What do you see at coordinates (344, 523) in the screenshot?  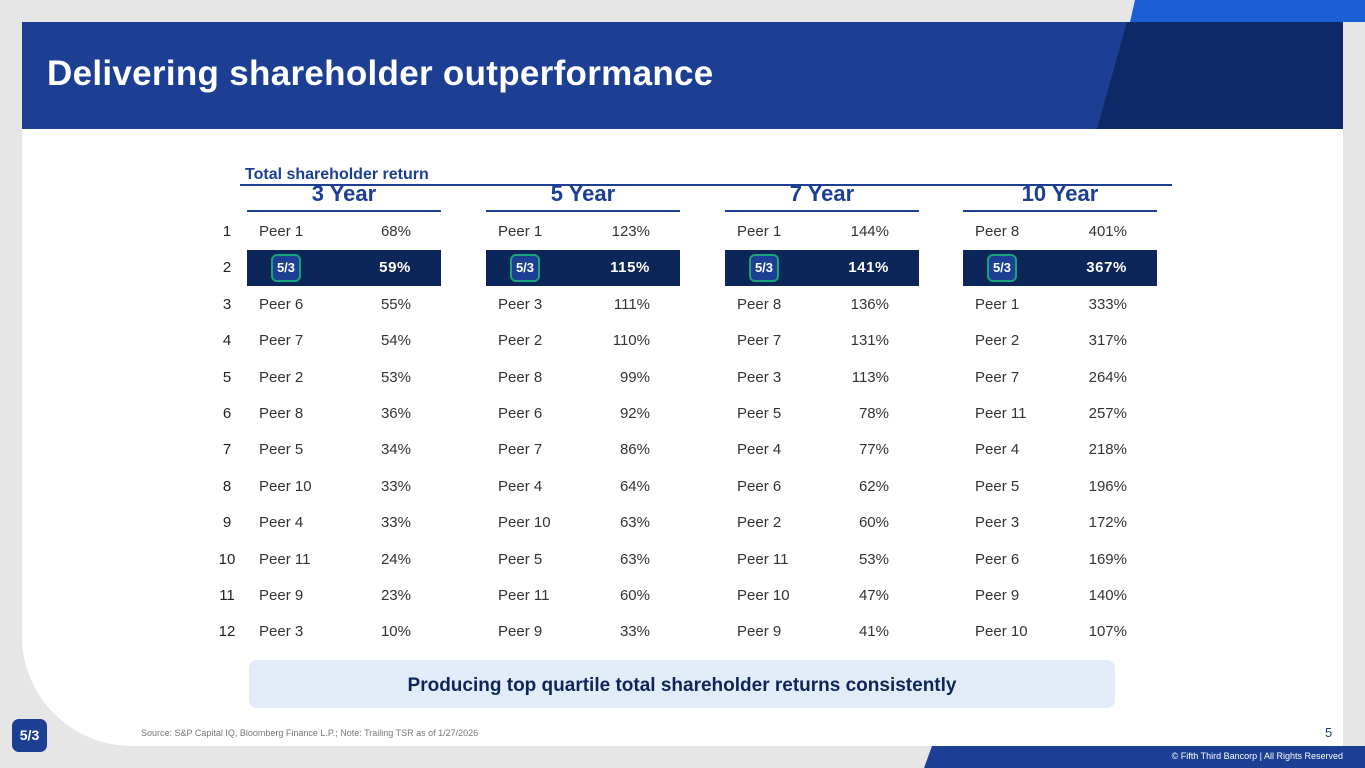 I see `table-row: Peer 4 33%` at bounding box center [344, 523].